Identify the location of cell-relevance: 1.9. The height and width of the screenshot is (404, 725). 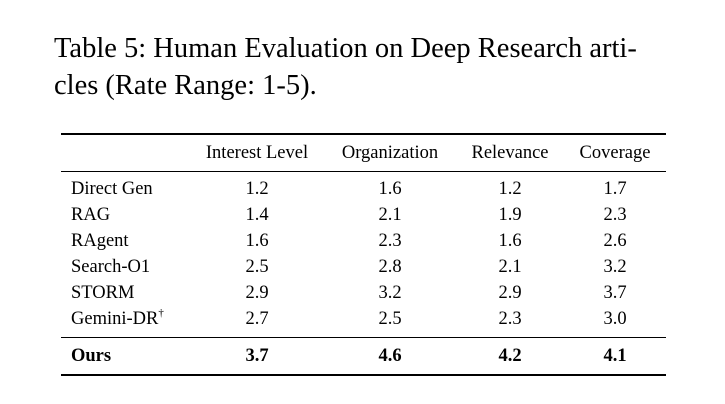
(510, 215).